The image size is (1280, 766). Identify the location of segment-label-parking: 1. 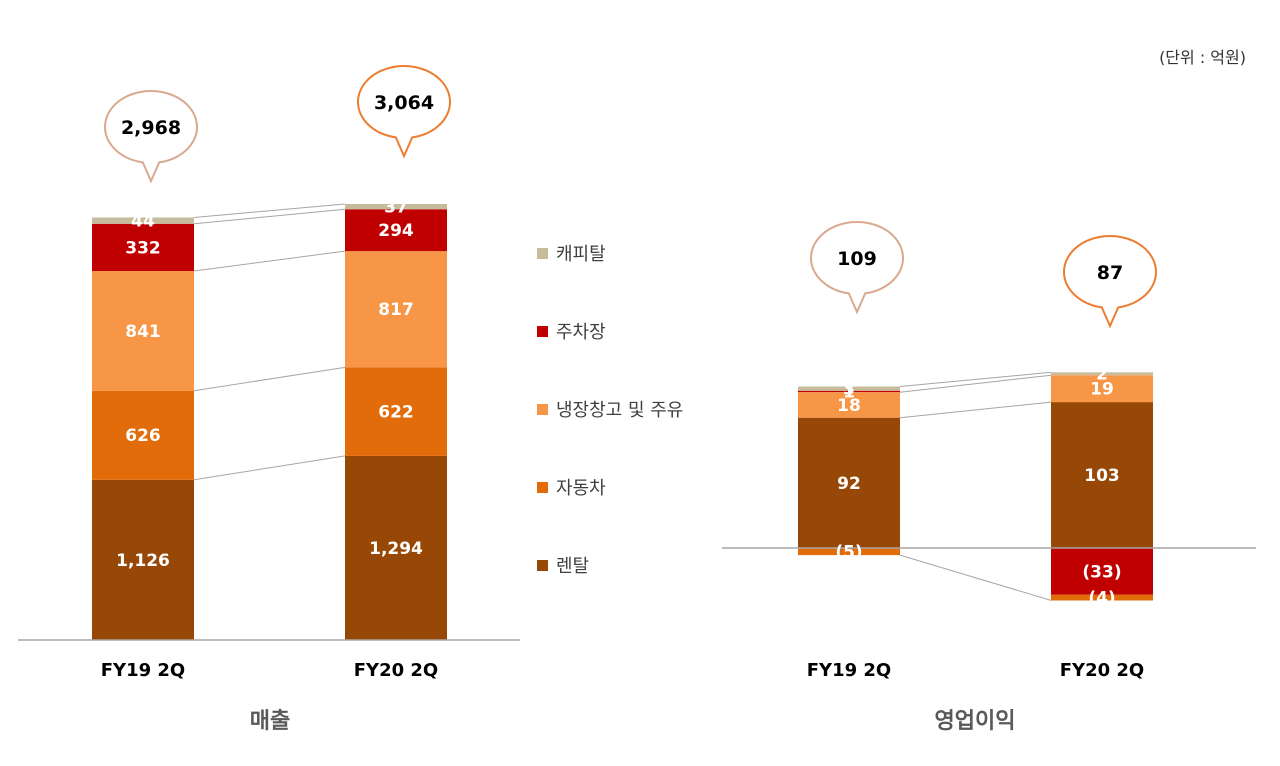
(849, 393).